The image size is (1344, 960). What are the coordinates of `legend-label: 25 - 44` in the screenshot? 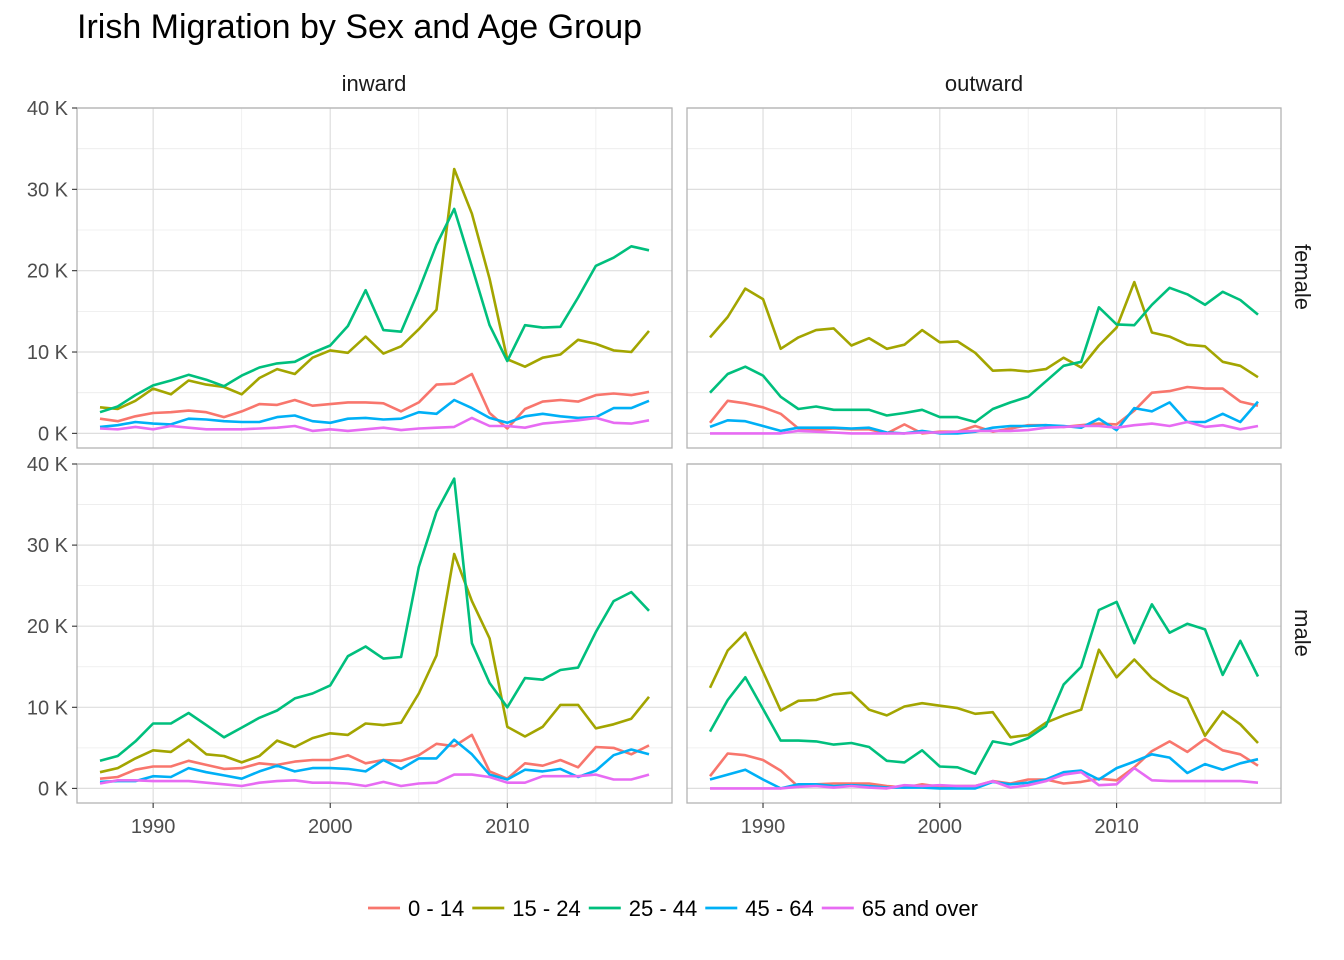 It's located at (663, 908).